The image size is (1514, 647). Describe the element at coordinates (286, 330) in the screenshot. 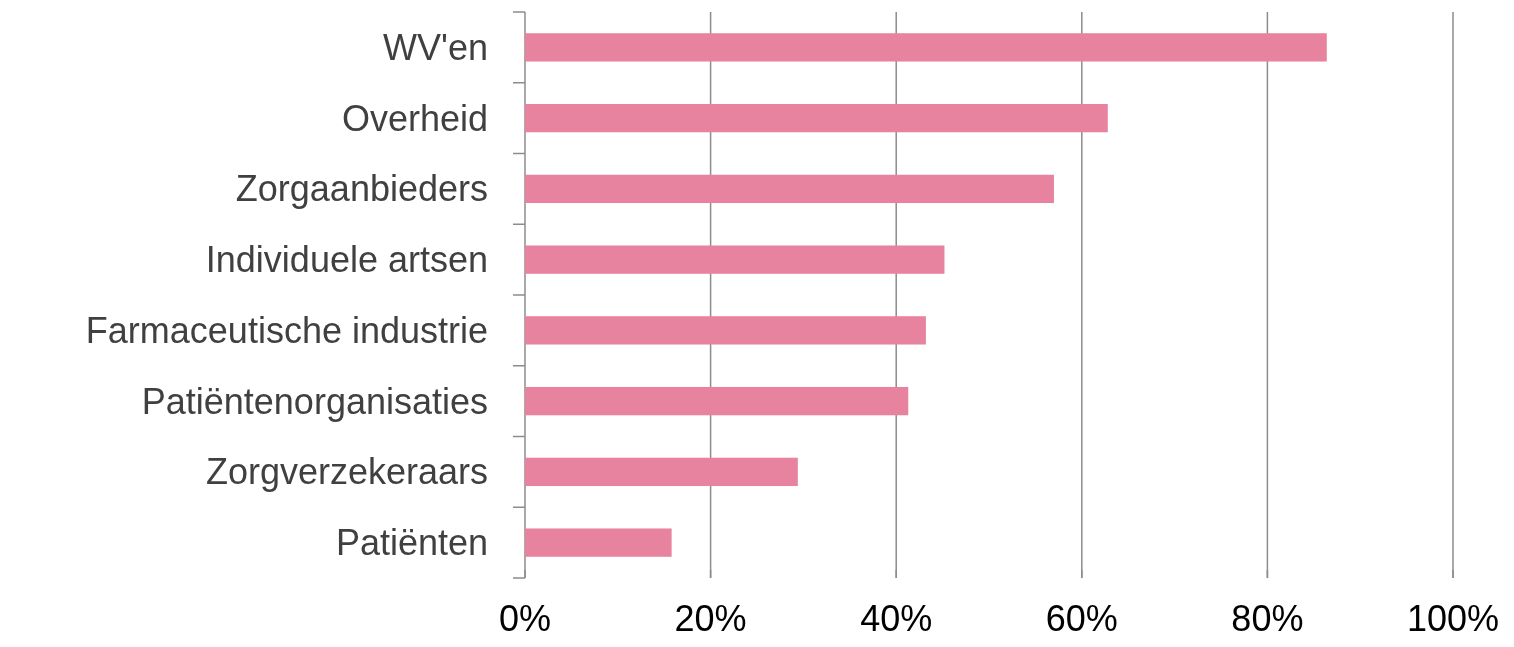

I see `y-tick-label: Farmaceutische industrie` at that location.